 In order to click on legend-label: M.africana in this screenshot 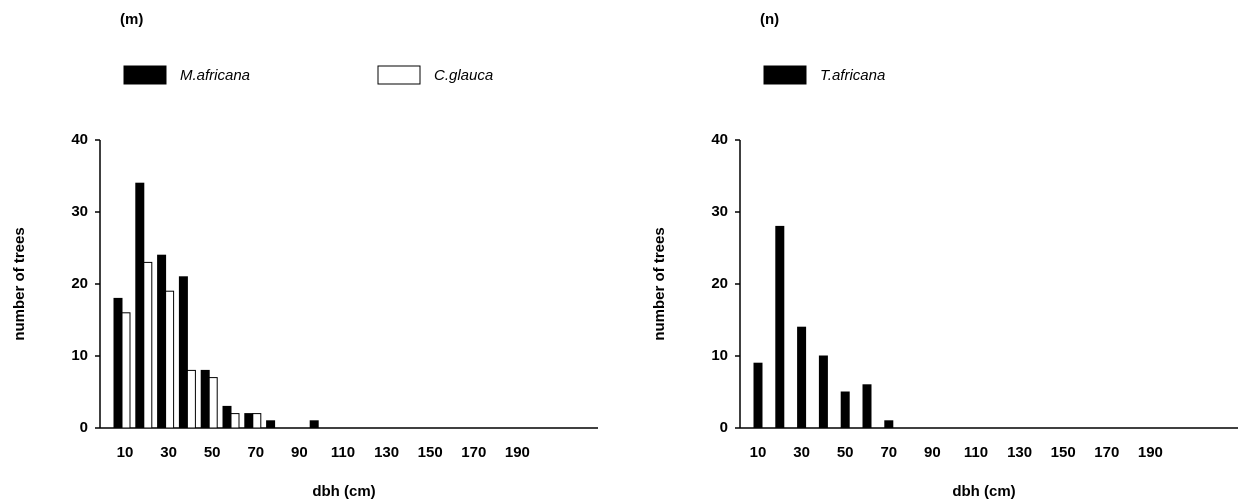, I will do `click(215, 75)`.